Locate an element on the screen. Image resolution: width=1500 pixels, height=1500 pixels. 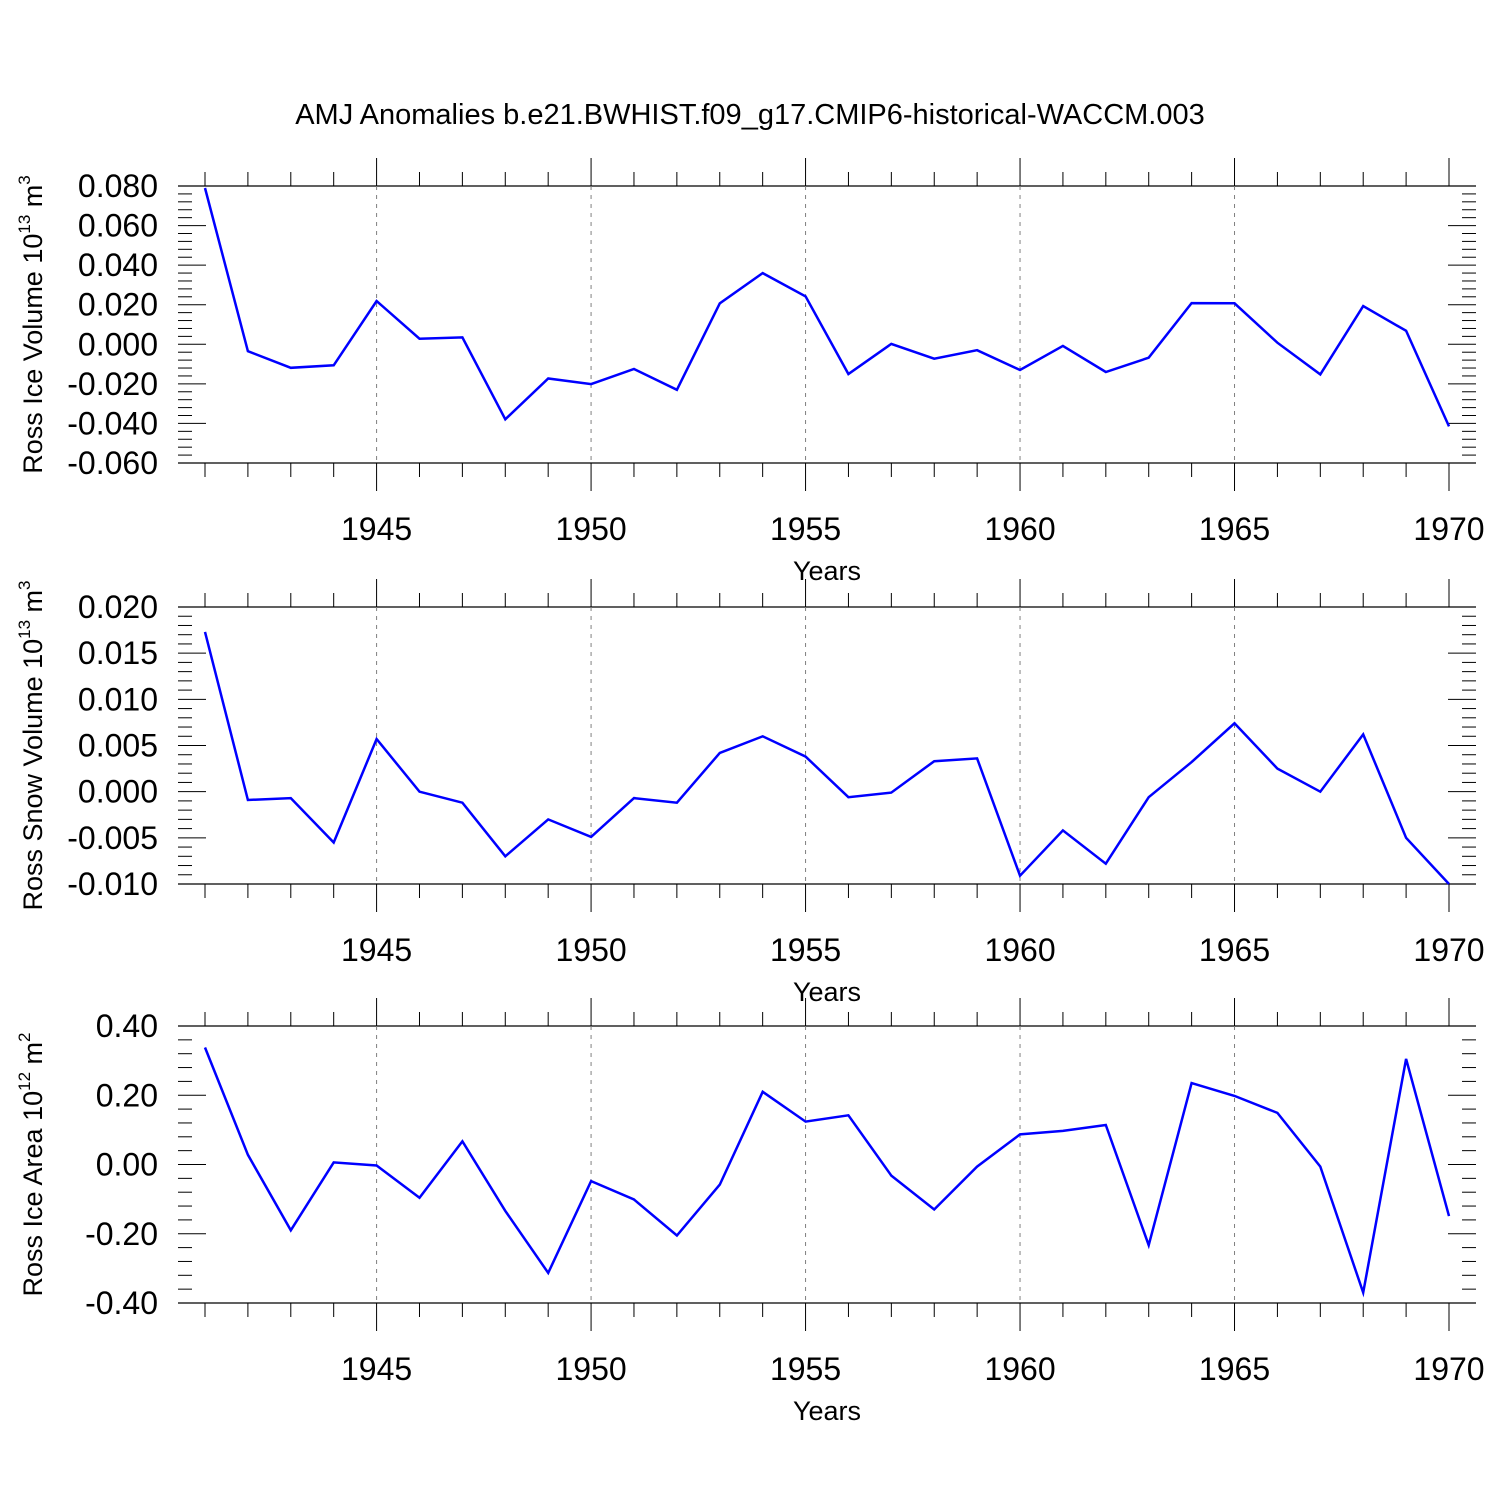
ice-area-xtick-label: 1960 is located at coordinates (1019, 1369).